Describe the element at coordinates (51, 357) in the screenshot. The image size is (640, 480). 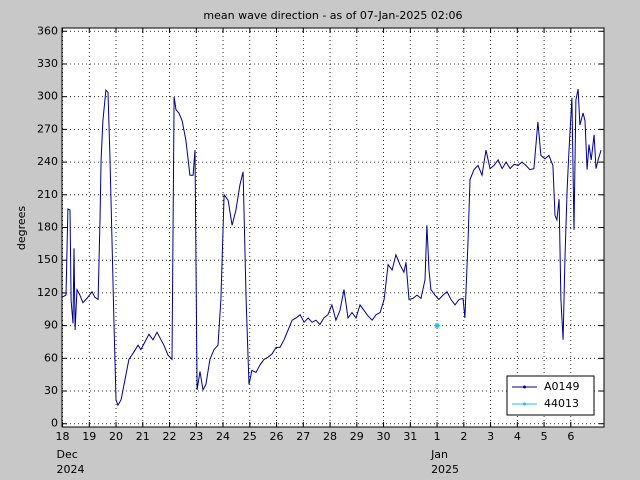
I see `y-tick-label: 60` at that location.